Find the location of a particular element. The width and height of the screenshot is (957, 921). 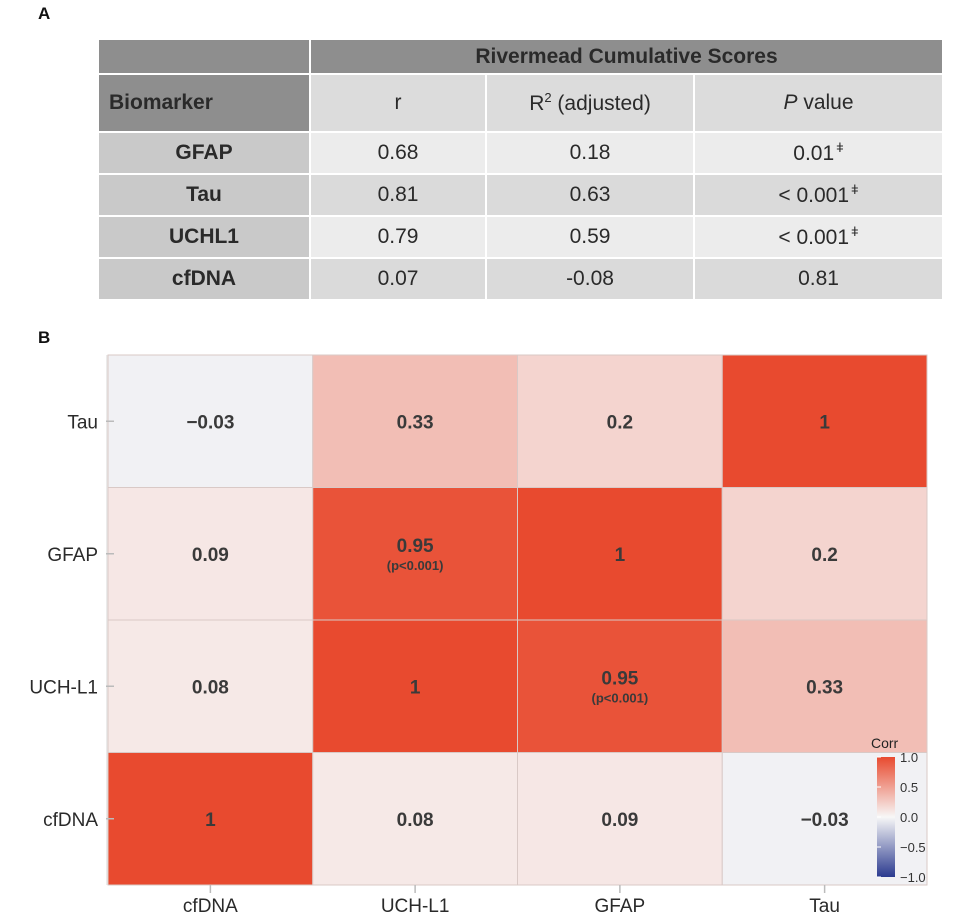

header-biomarker: Biomarker is located at coordinates (204, 103).